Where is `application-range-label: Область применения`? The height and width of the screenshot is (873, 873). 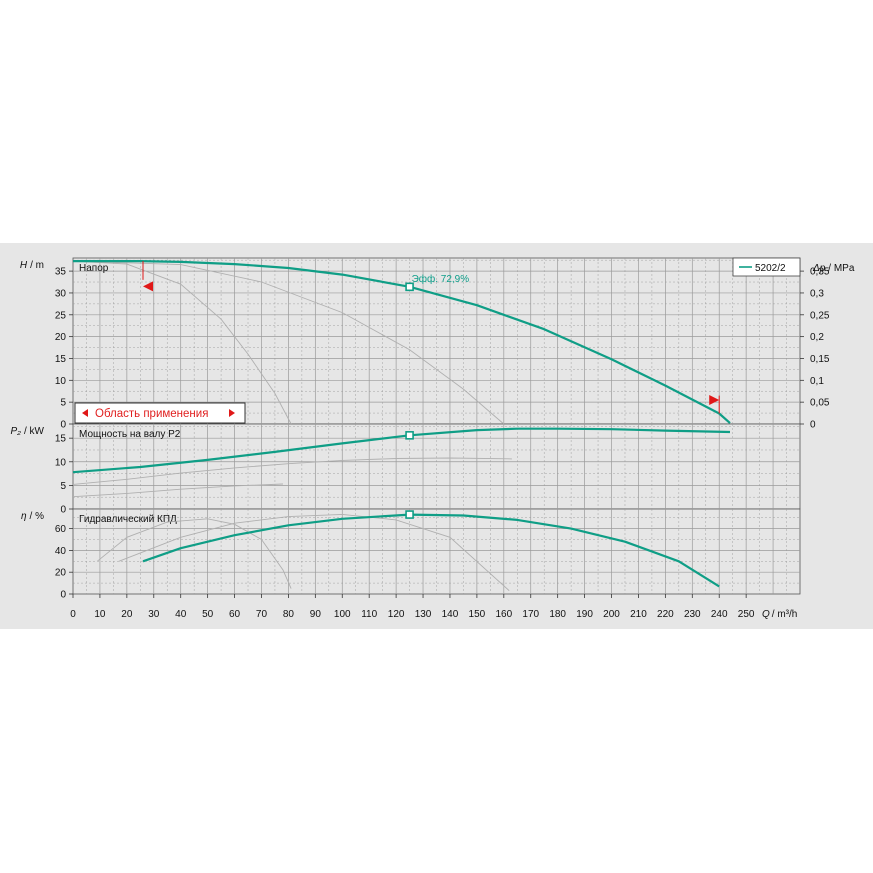
application-range-label: Область применения is located at coordinates (151, 414).